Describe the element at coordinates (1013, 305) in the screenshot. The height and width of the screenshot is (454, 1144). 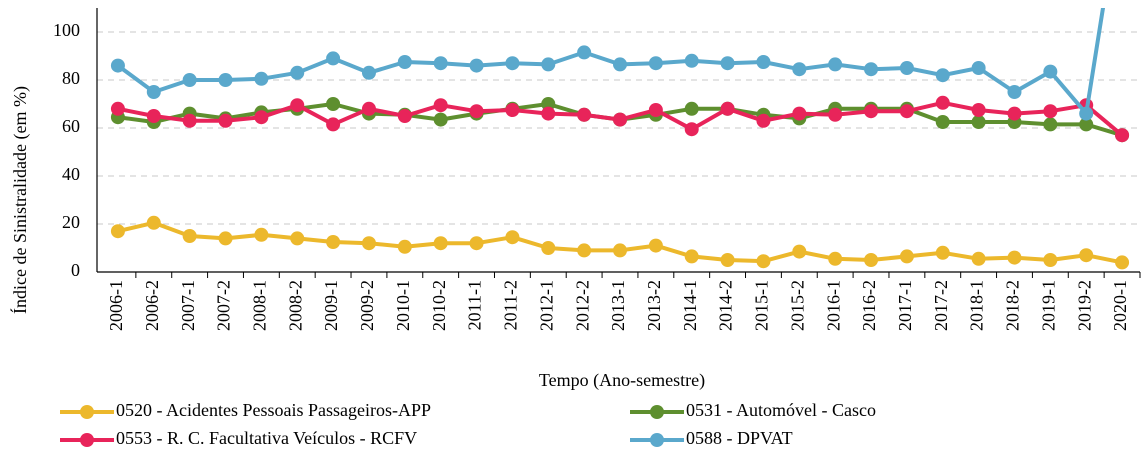
I see `x-tick-label: 2018-2` at that location.